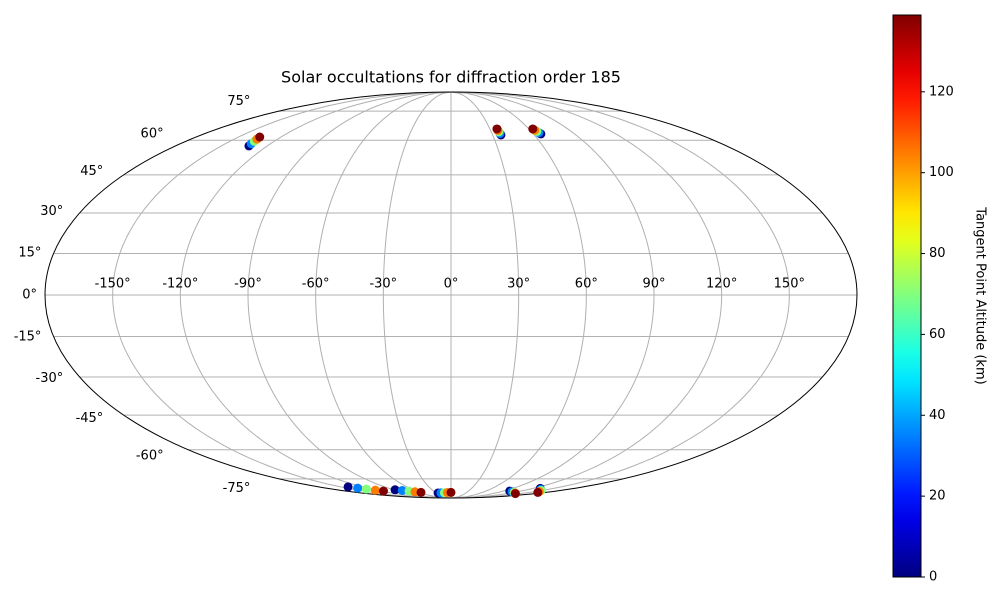  Describe the element at coordinates (518, 284) in the screenshot. I see `x-tick-label: 30°` at that location.